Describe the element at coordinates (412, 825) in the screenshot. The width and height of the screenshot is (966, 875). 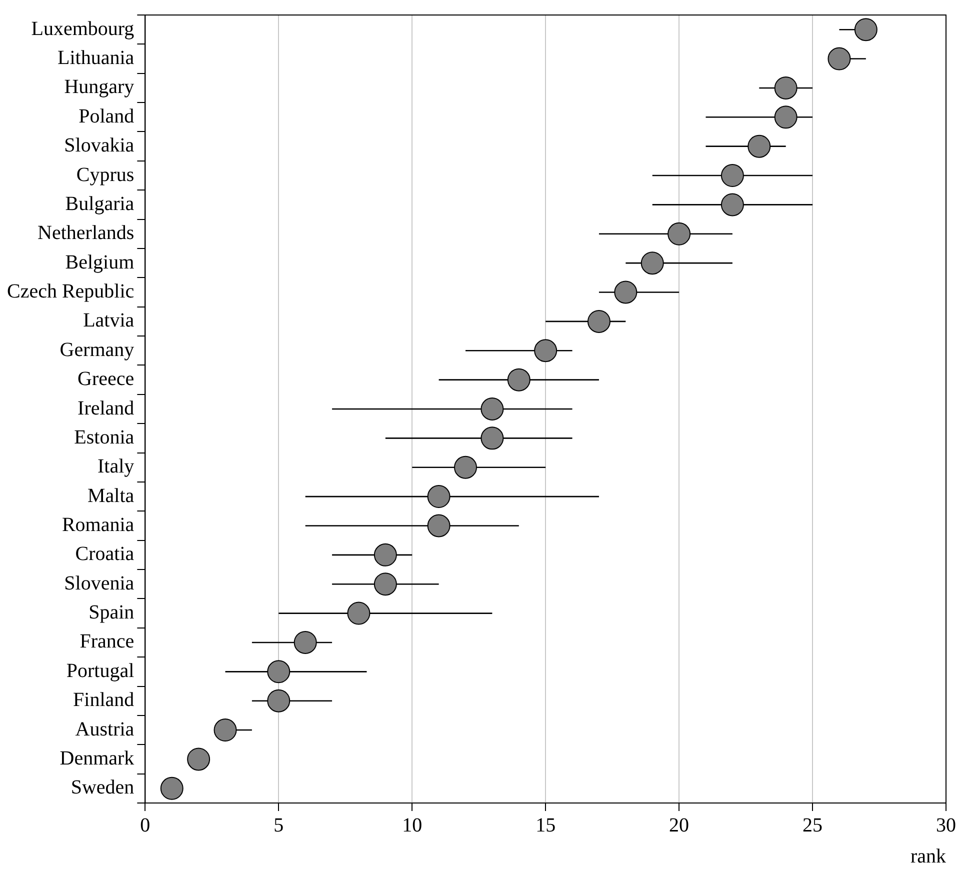
I see `x-tick-label: 10` at that location.